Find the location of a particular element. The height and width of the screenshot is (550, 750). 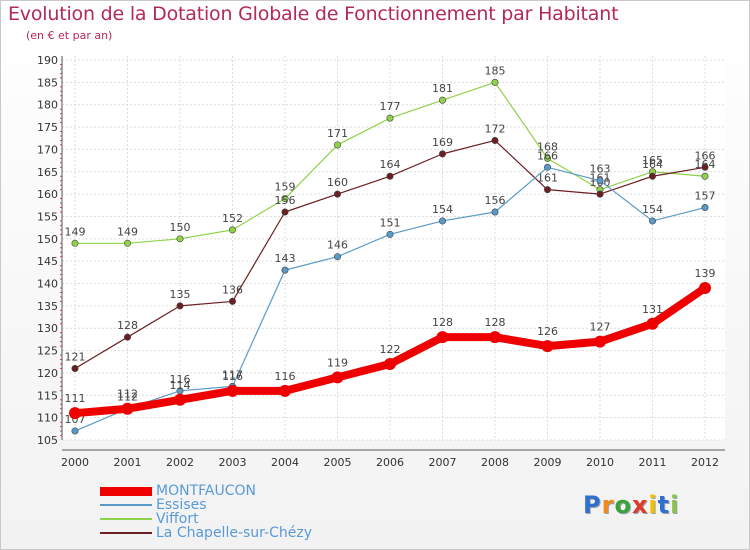

data-label-viffort: 185 is located at coordinates (495, 70).